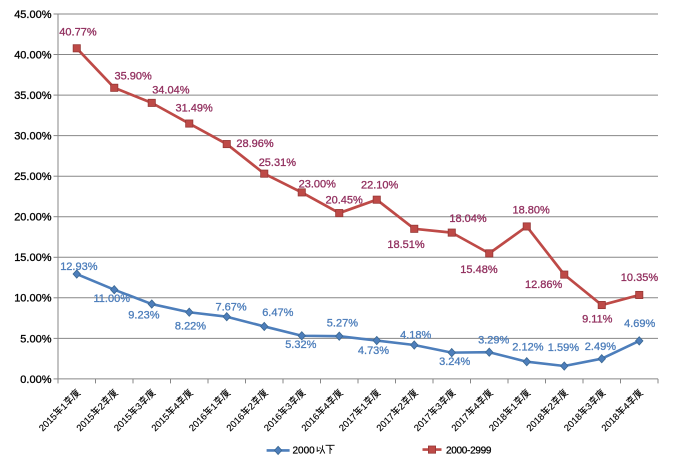 Image resolution: width=677 pixels, height=468 pixels. I want to click on svg-text: 30.00%, so click(33, 137).